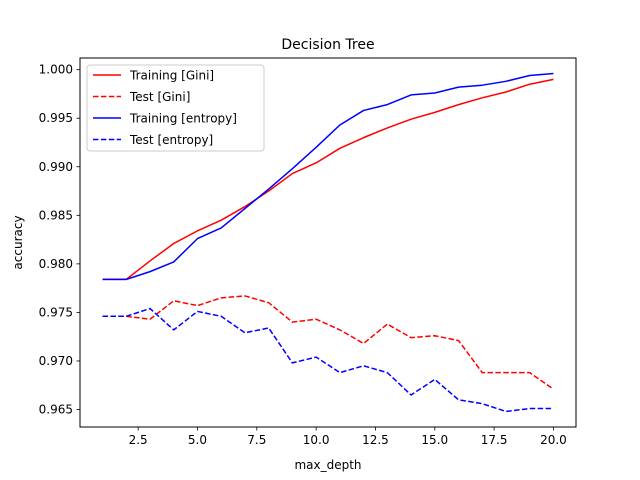  I want to click on y-tick-label: 0.975, so click(56, 312).